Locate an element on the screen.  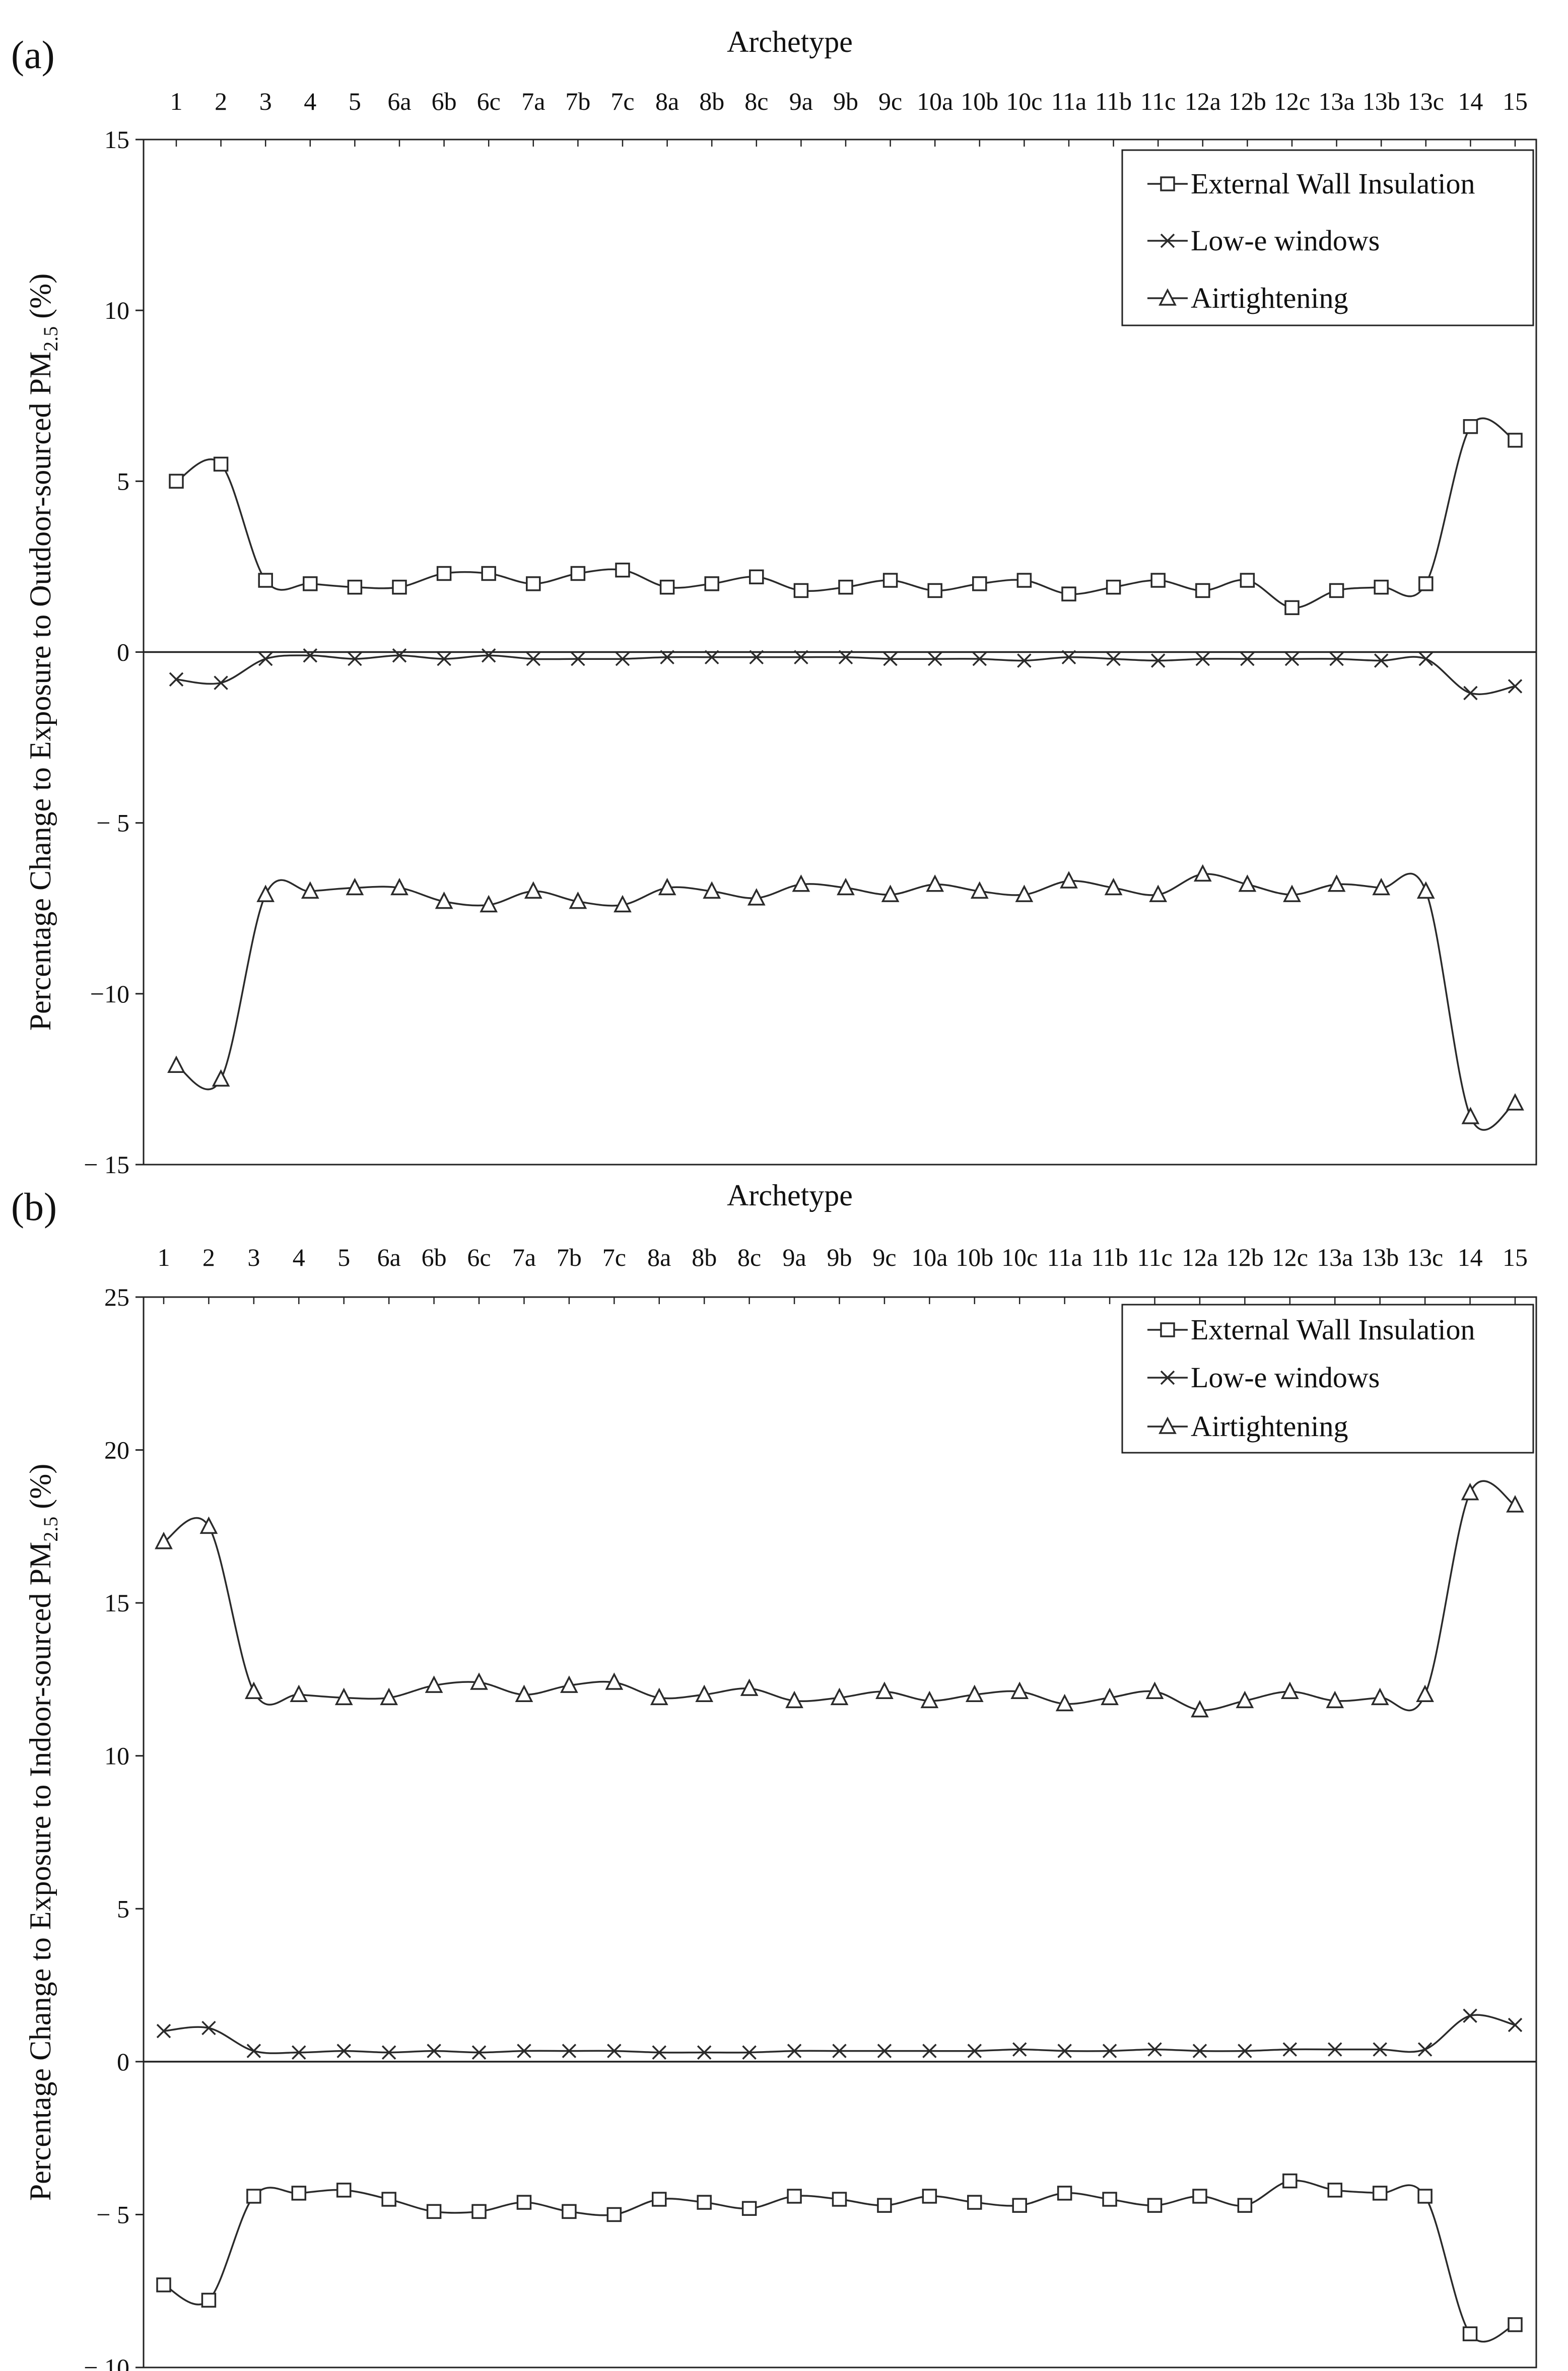
x-tick-label: 11c is located at coordinates (1154, 1257).